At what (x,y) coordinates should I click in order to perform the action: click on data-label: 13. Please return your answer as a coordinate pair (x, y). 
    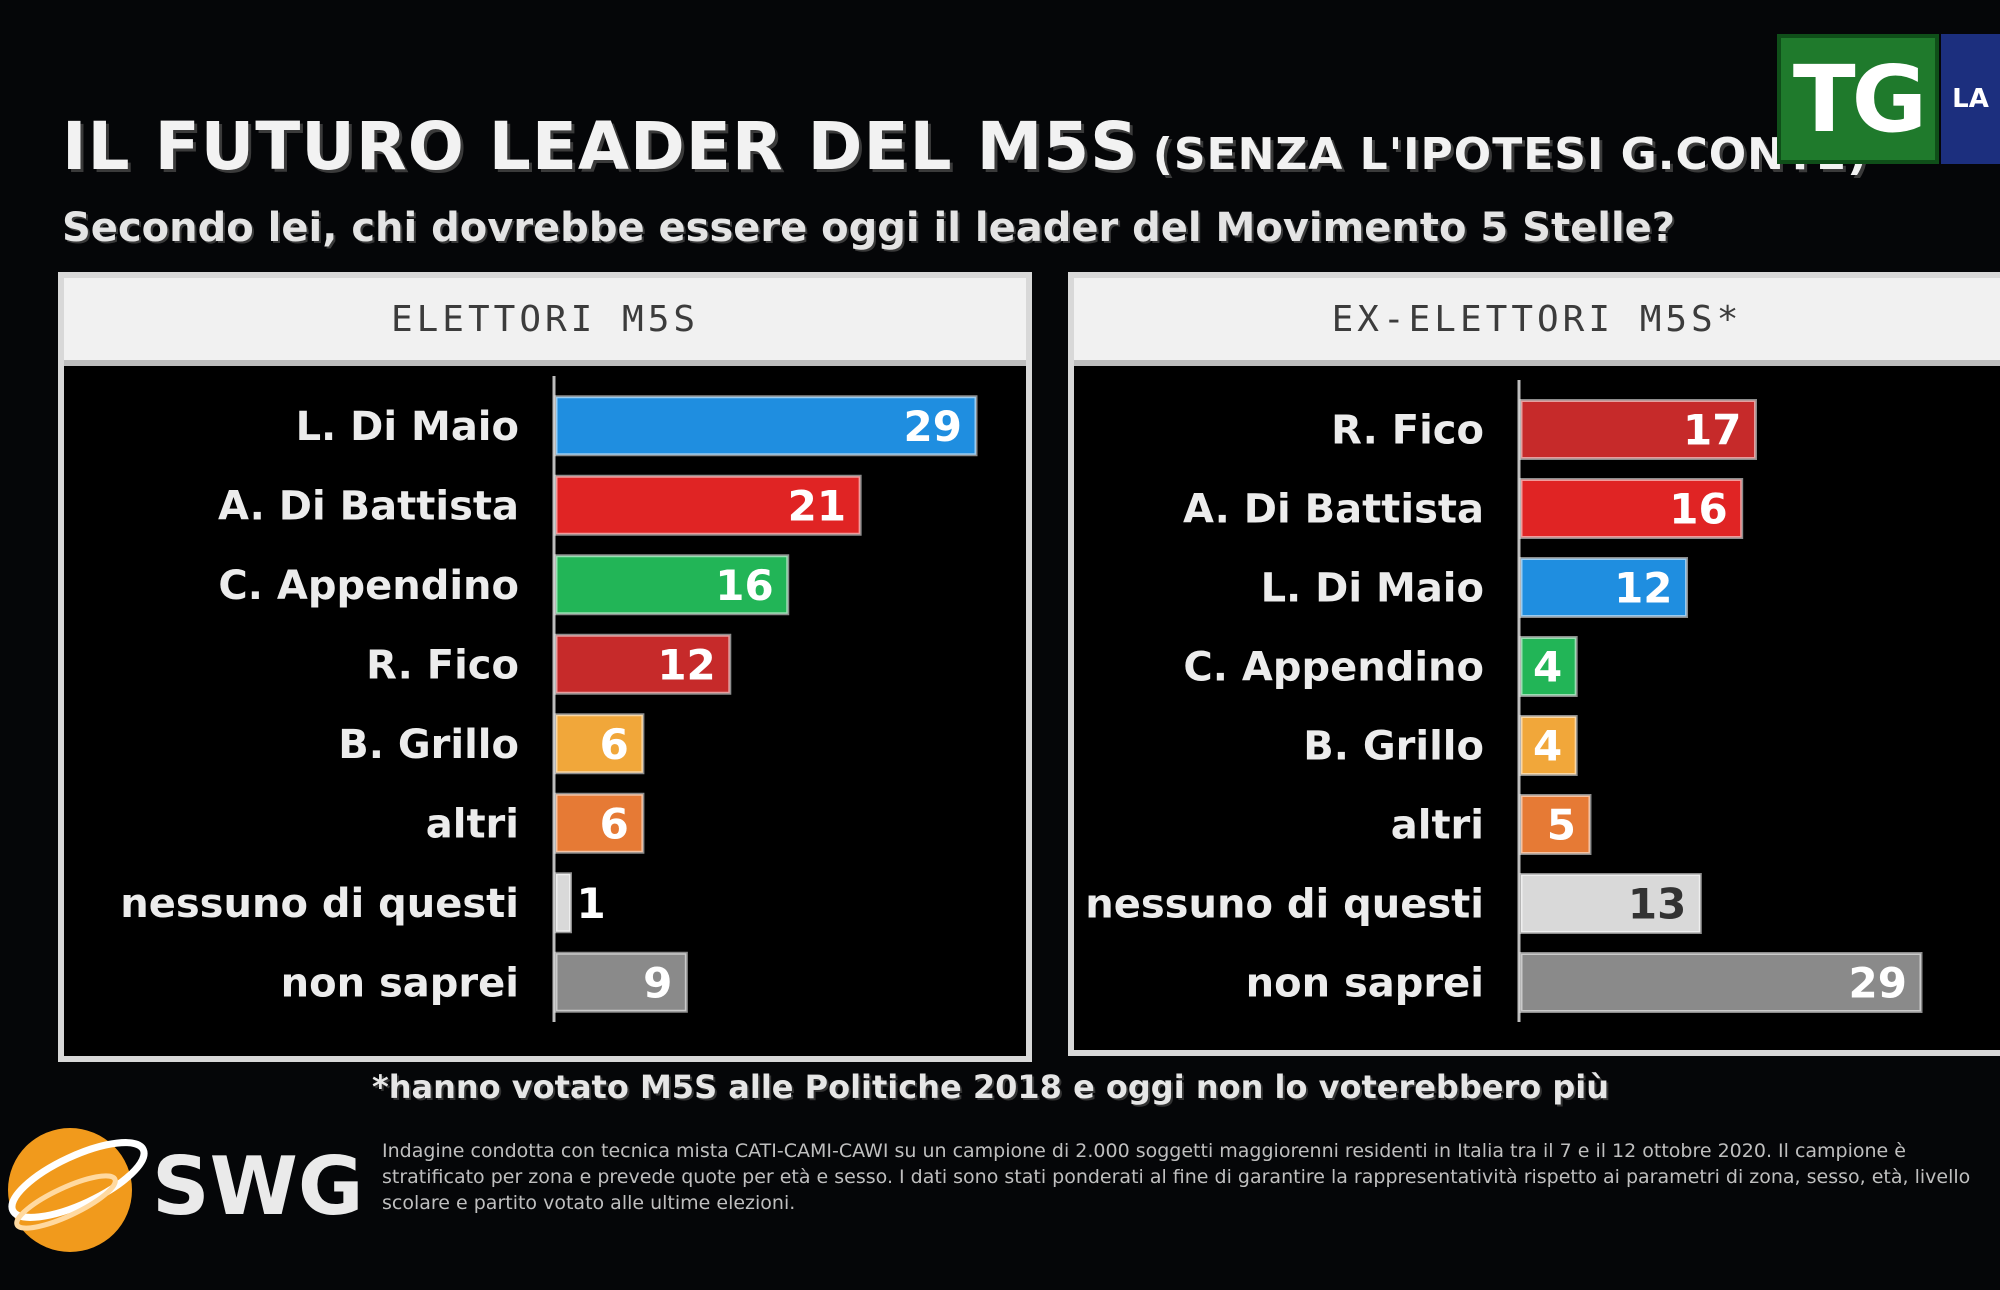
    Looking at the image, I should click on (1657, 904).